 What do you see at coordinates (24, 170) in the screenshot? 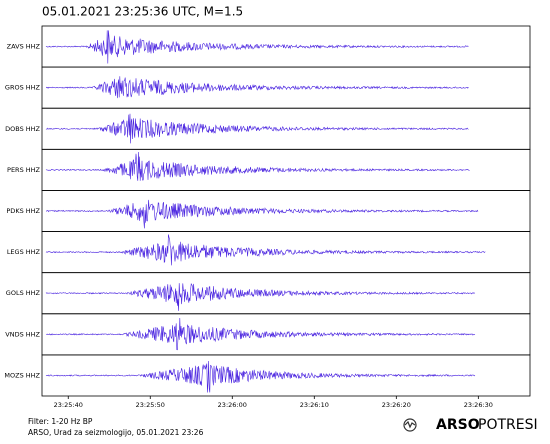
I see `trace-label: PERS HHZ` at bounding box center [24, 170].